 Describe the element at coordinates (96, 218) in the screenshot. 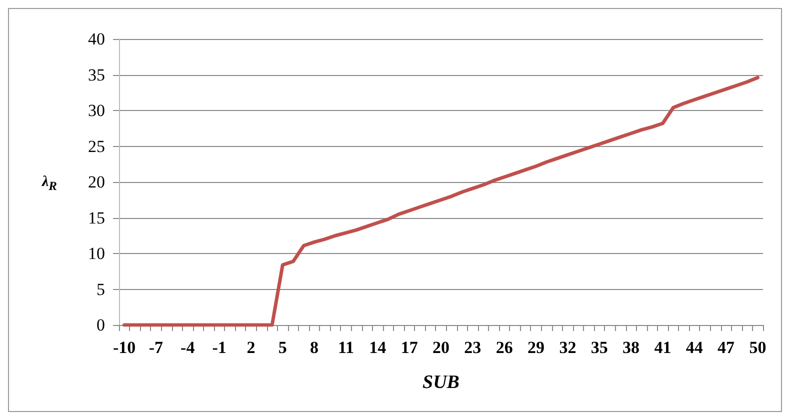

I see `y-tick-label: 15` at that location.